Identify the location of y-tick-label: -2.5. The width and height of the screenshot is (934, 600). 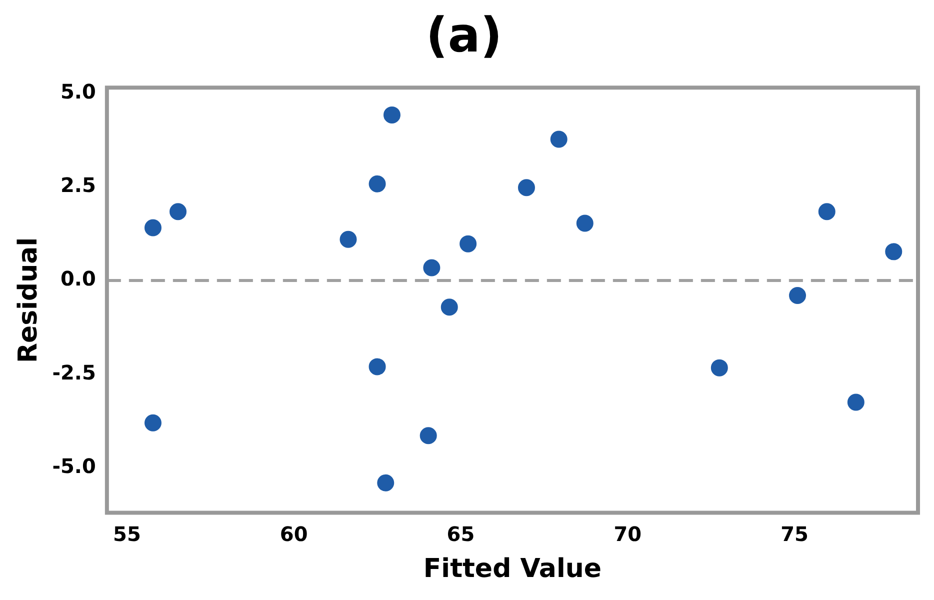
(74, 372).